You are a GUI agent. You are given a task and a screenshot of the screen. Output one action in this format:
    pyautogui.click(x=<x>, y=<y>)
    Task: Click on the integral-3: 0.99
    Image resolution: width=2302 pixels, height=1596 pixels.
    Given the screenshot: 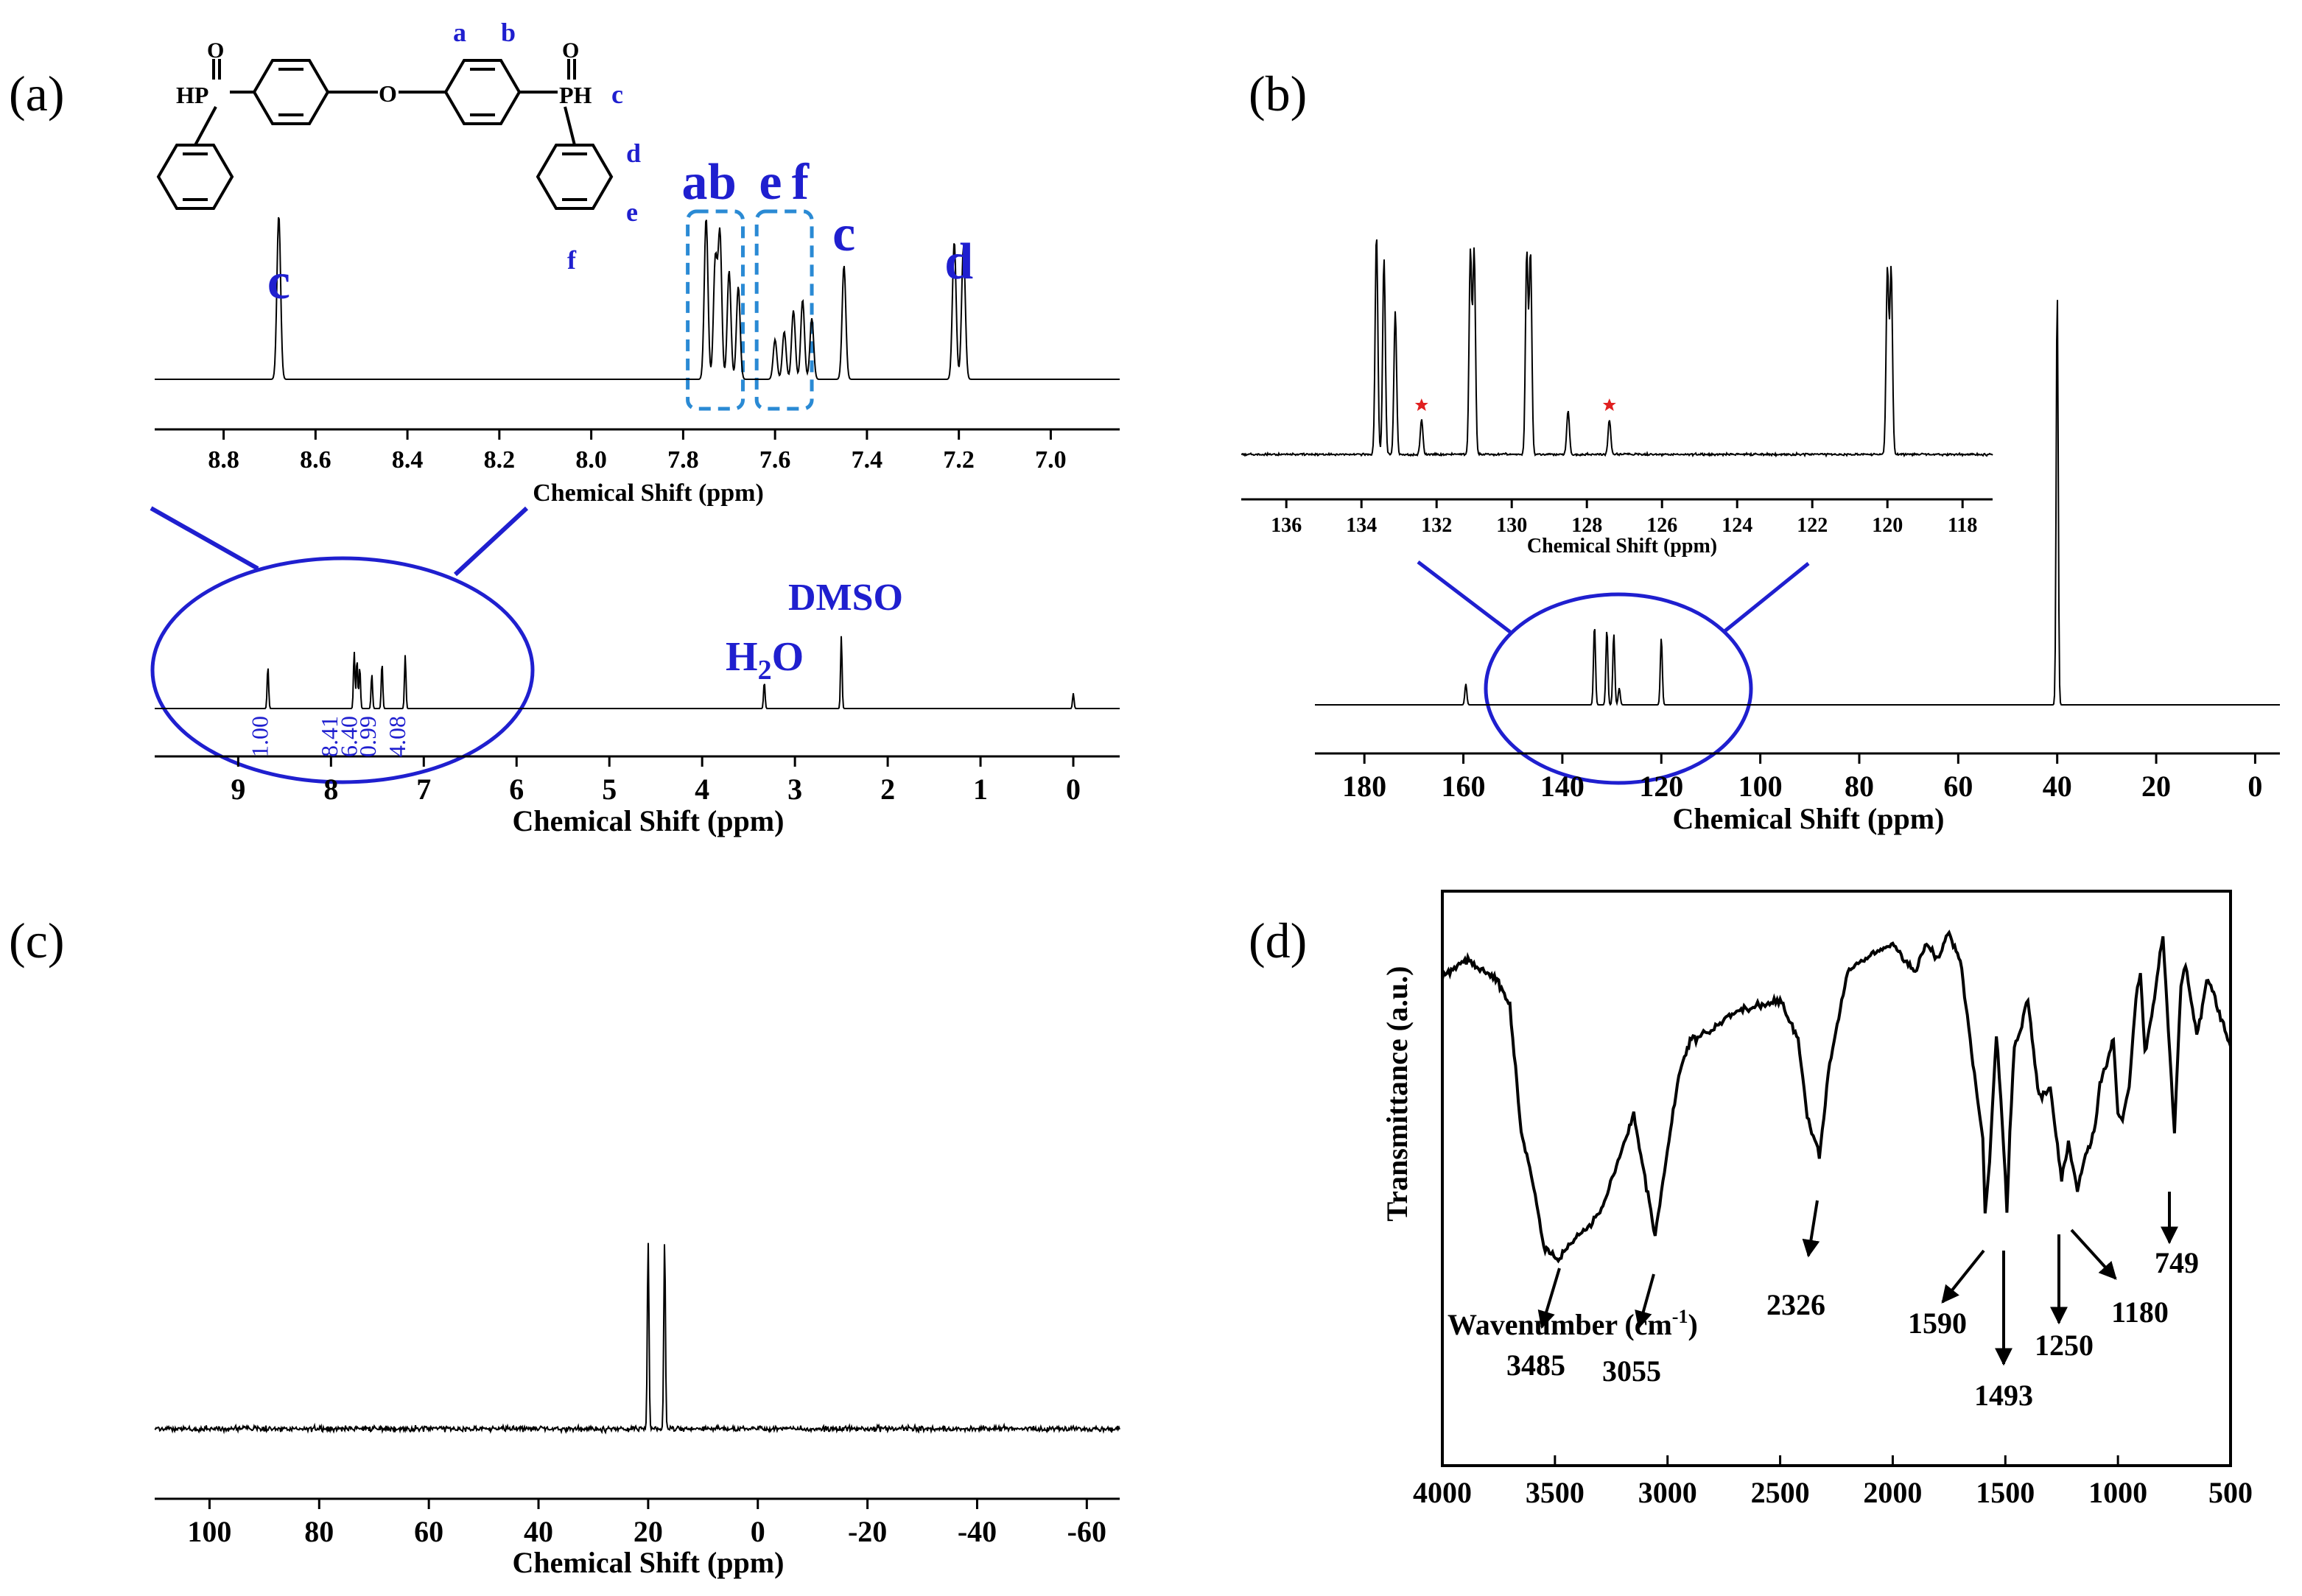 What is the action you would take?
    pyautogui.click(x=367, y=736)
    